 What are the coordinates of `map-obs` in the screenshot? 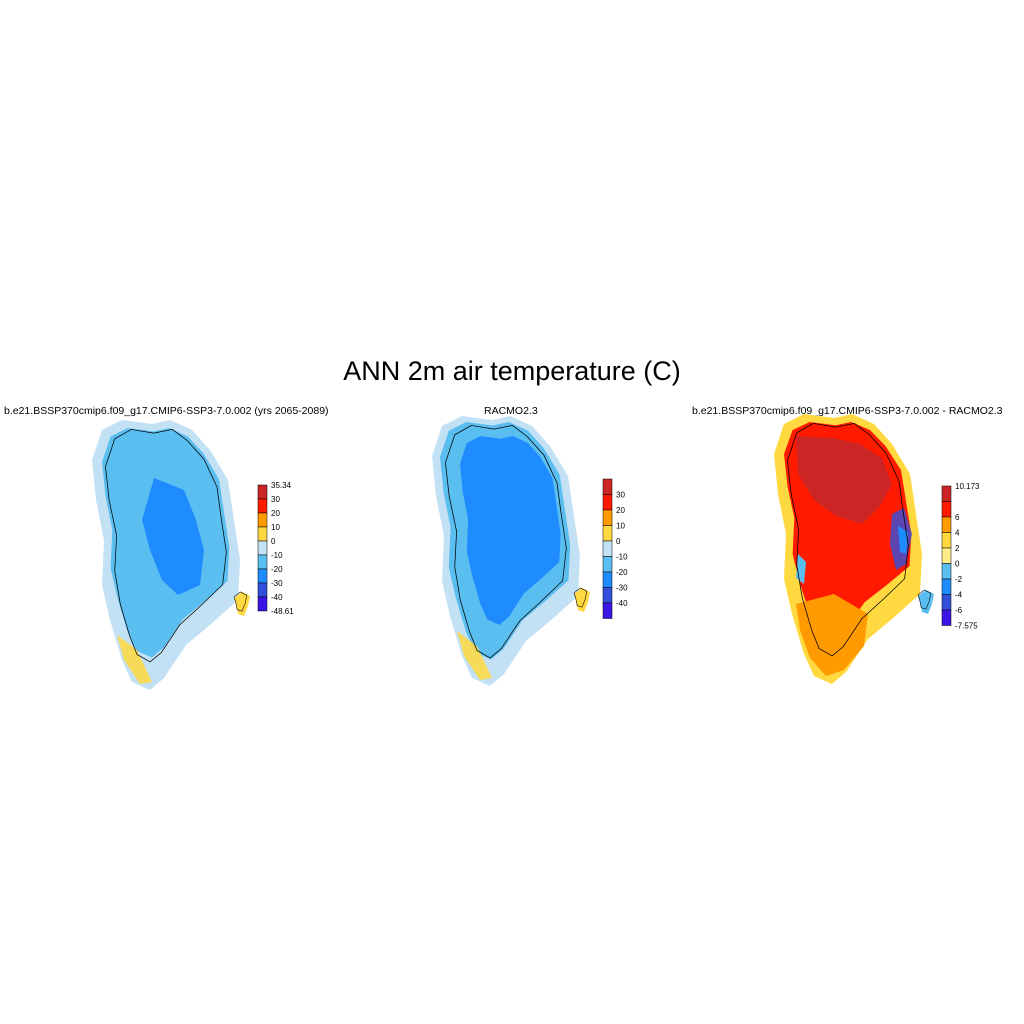 It's located at (511, 551).